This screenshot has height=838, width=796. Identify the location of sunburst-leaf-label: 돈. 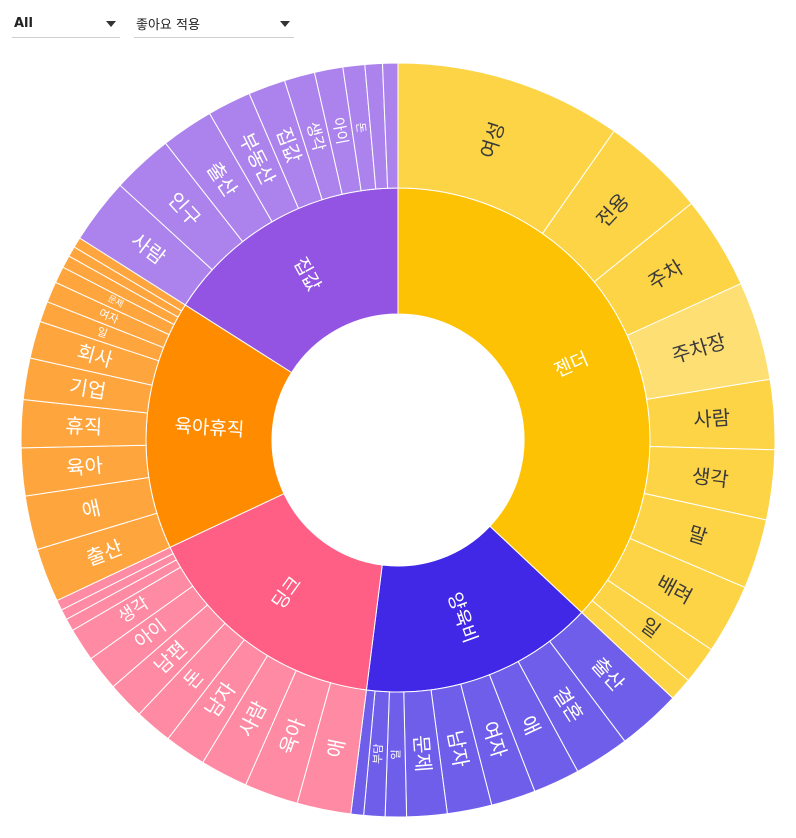
(361, 128).